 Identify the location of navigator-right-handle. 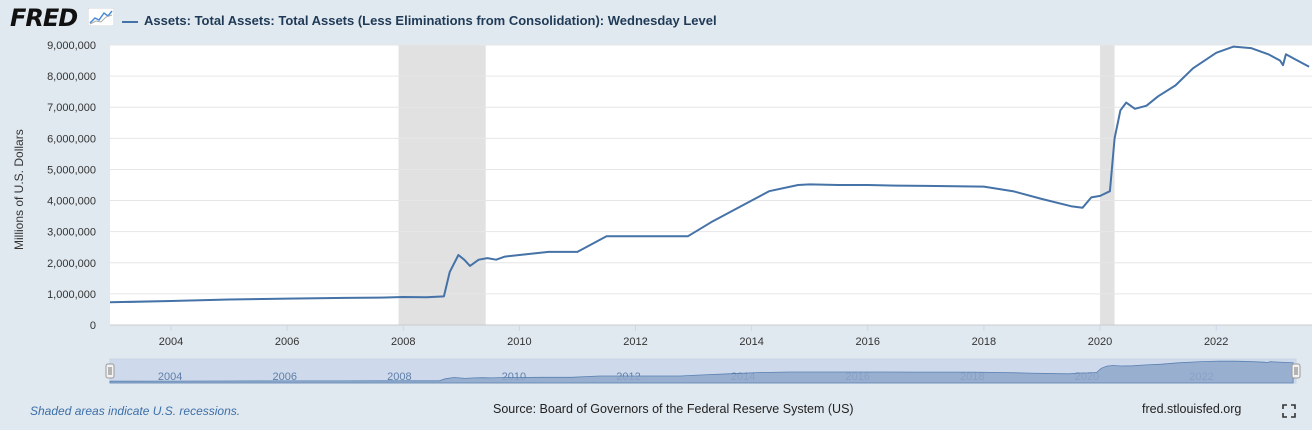
(1296, 371).